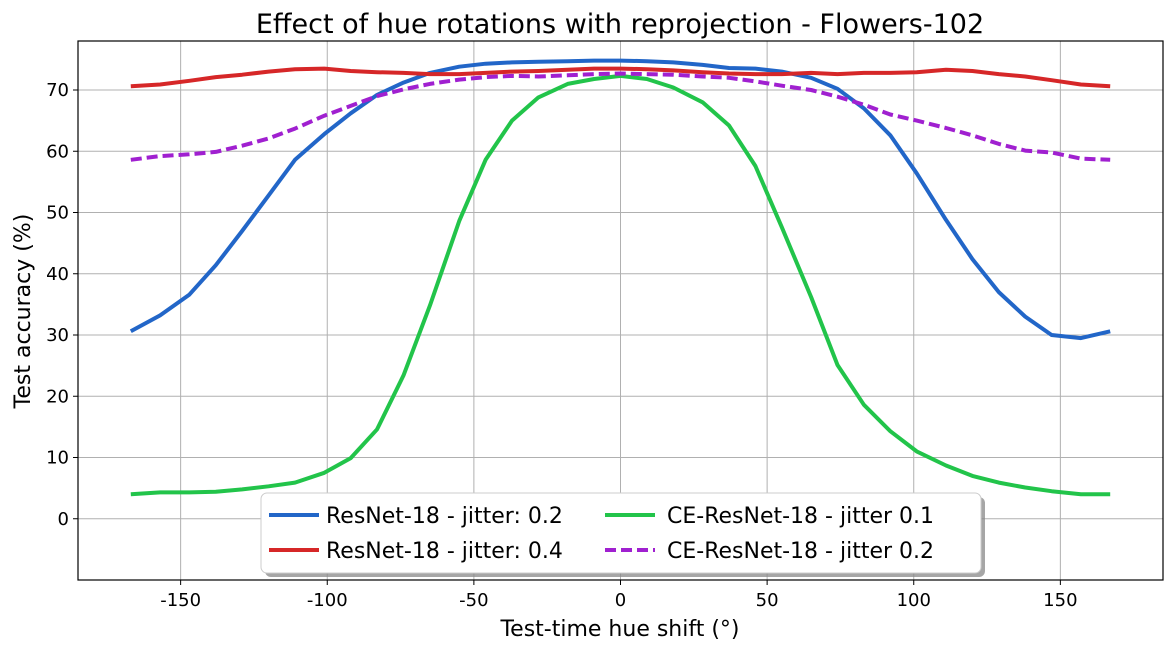 The width and height of the screenshot is (1172, 649). What do you see at coordinates (914, 600) in the screenshot?
I see `x-tick-label: 100` at bounding box center [914, 600].